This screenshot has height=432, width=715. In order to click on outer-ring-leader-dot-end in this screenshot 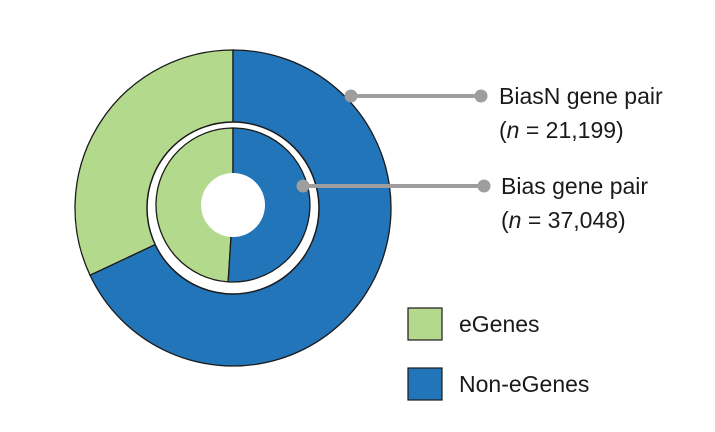, I will do `click(481, 96)`.